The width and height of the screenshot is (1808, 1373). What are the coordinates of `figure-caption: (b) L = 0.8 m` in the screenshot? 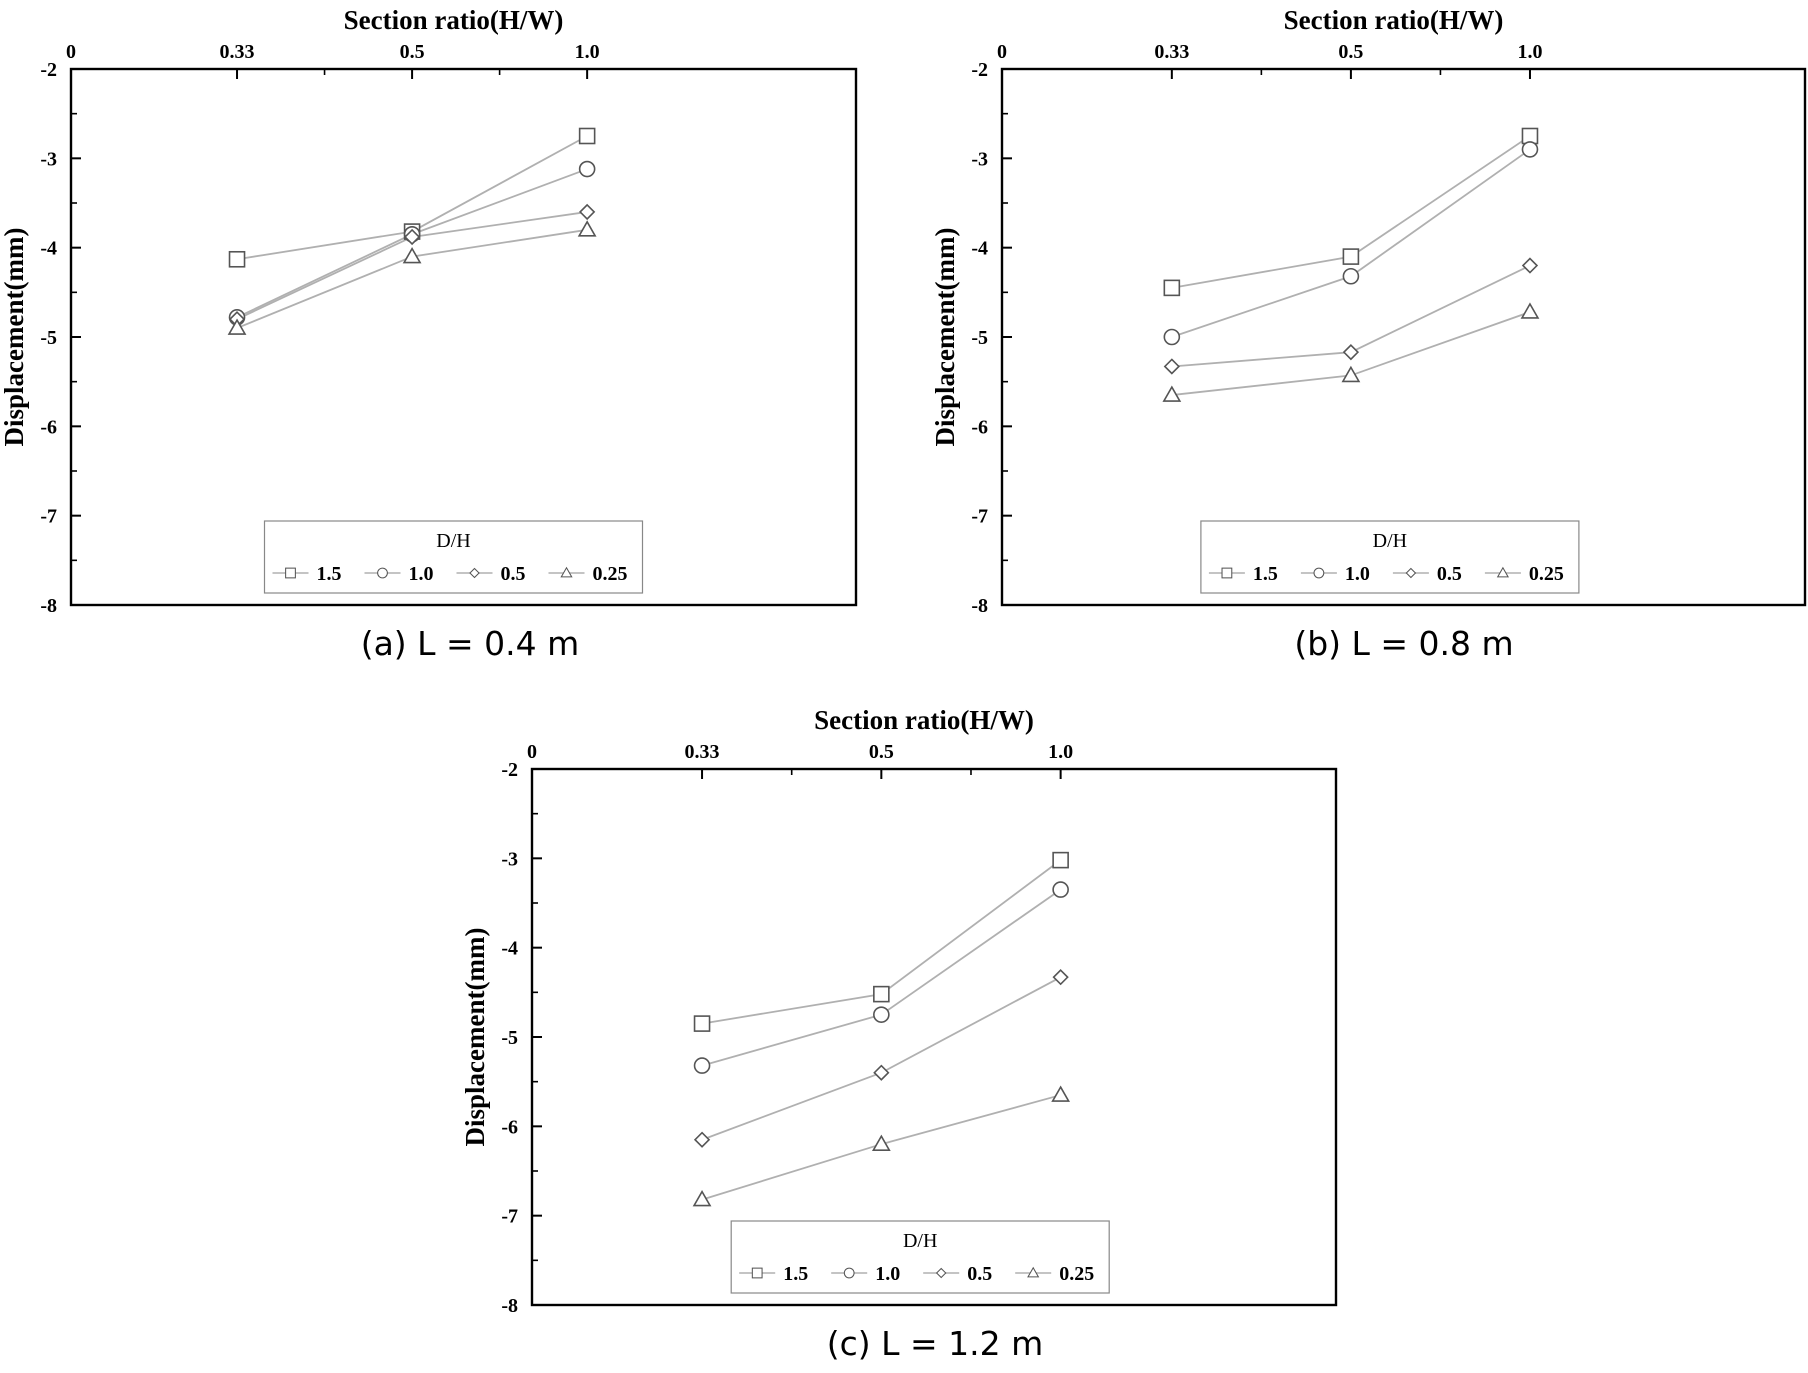 It's located at (1403, 643).